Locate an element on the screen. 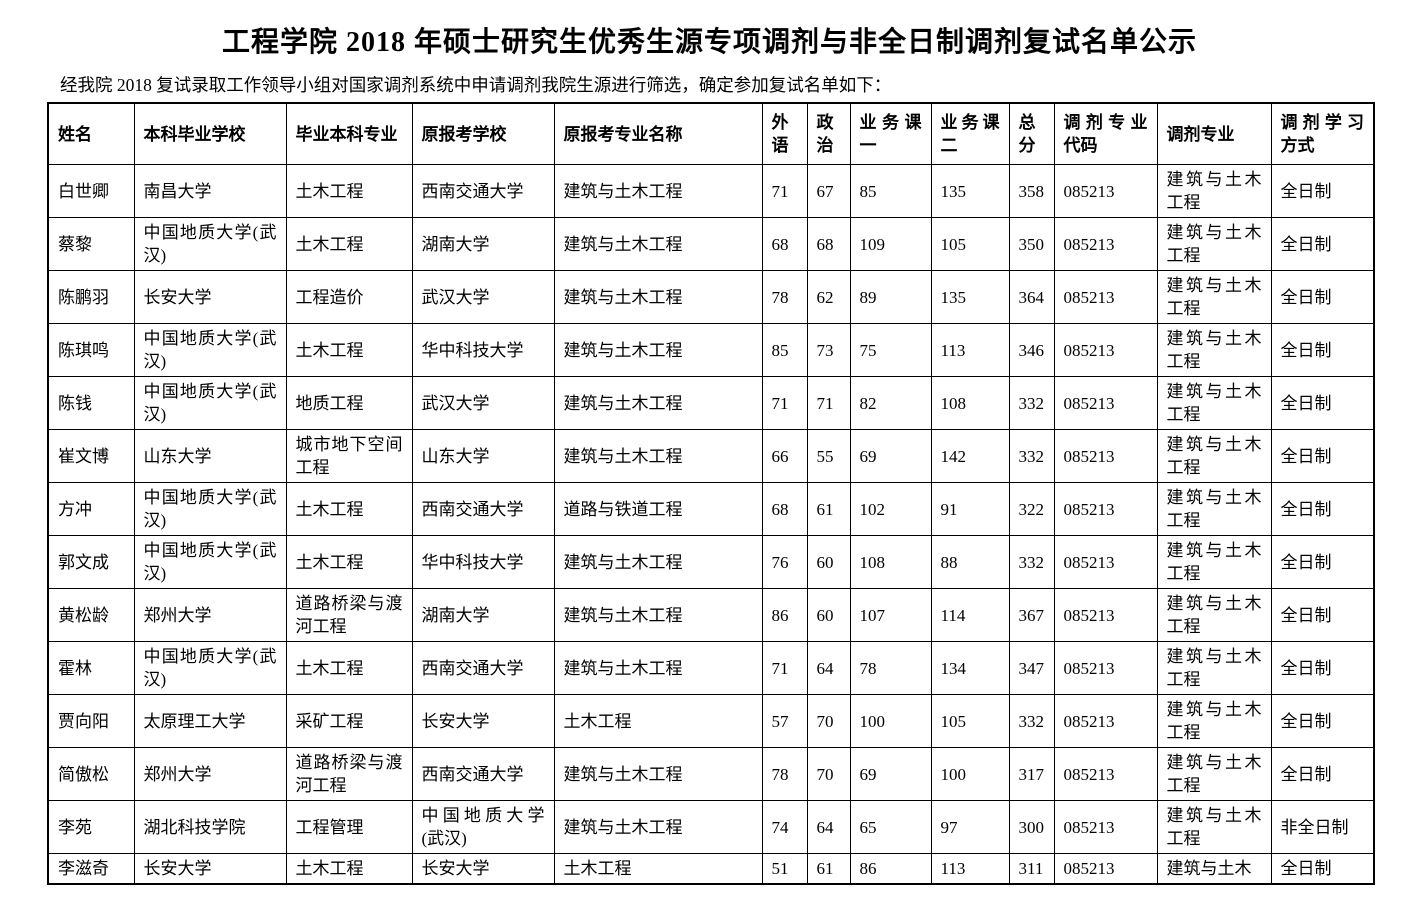 The height and width of the screenshot is (922, 1419). table-cell: 中国地质大学(武汉) is located at coordinates (210, 509).